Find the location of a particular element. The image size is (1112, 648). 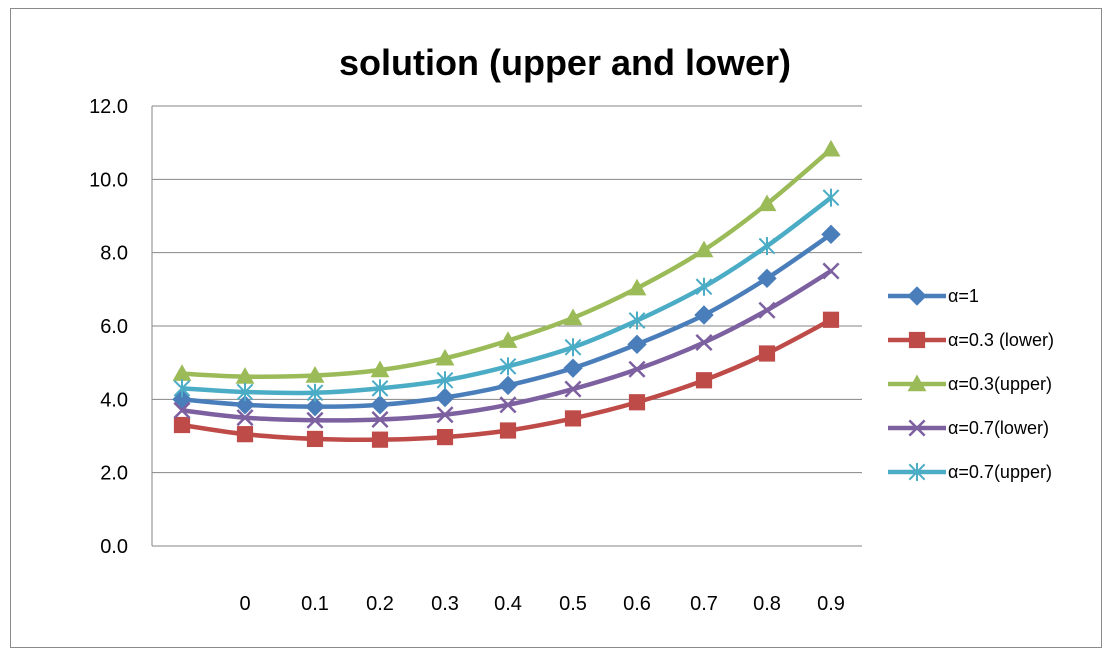

y-tick-label: 10.0 is located at coordinates (108, 180).